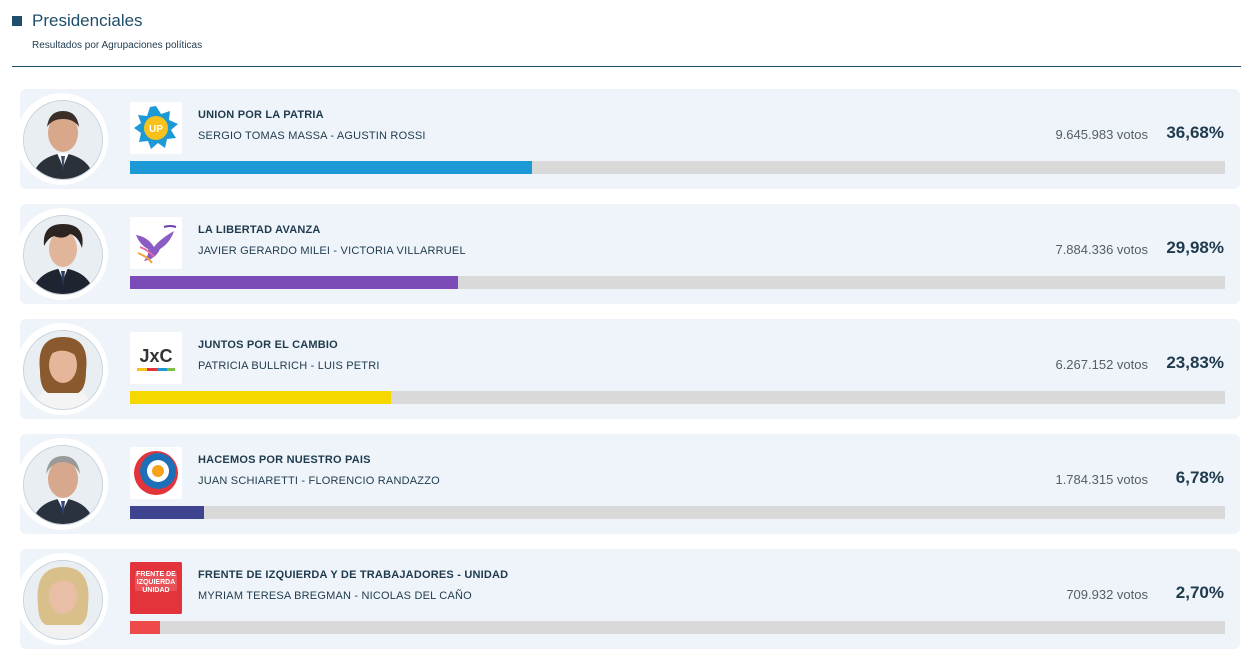  I want to click on header-square-icon, so click(17, 21).